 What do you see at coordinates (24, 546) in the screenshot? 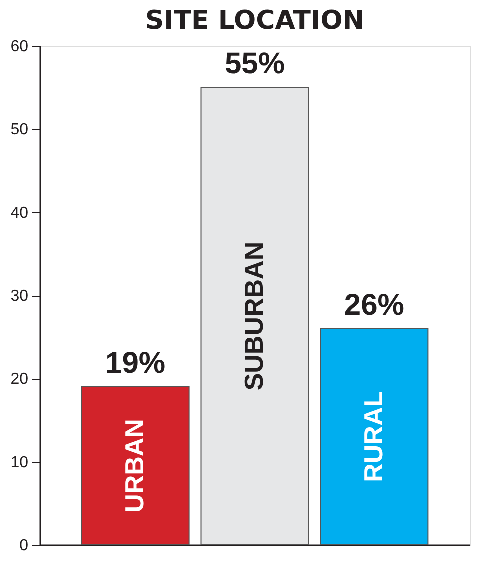
I see `y-tick-label: 0` at bounding box center [24, 546].